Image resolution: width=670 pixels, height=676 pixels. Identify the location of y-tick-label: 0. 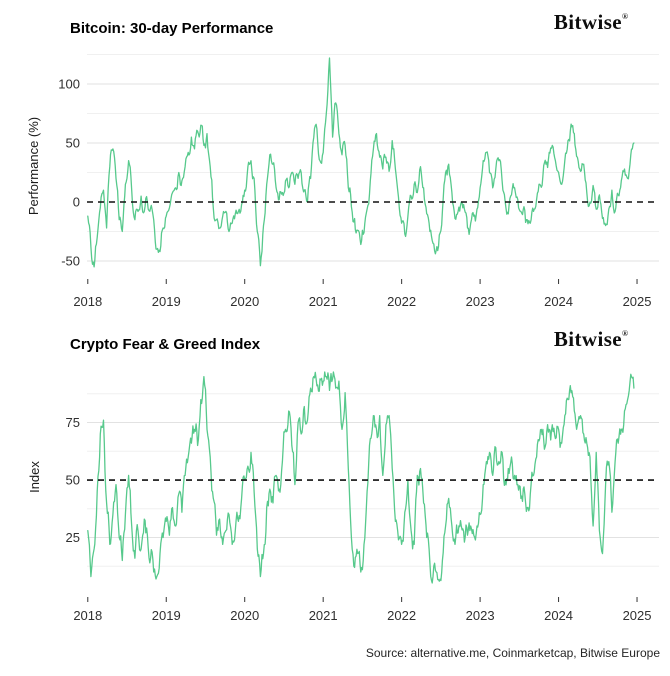
(76, 202).